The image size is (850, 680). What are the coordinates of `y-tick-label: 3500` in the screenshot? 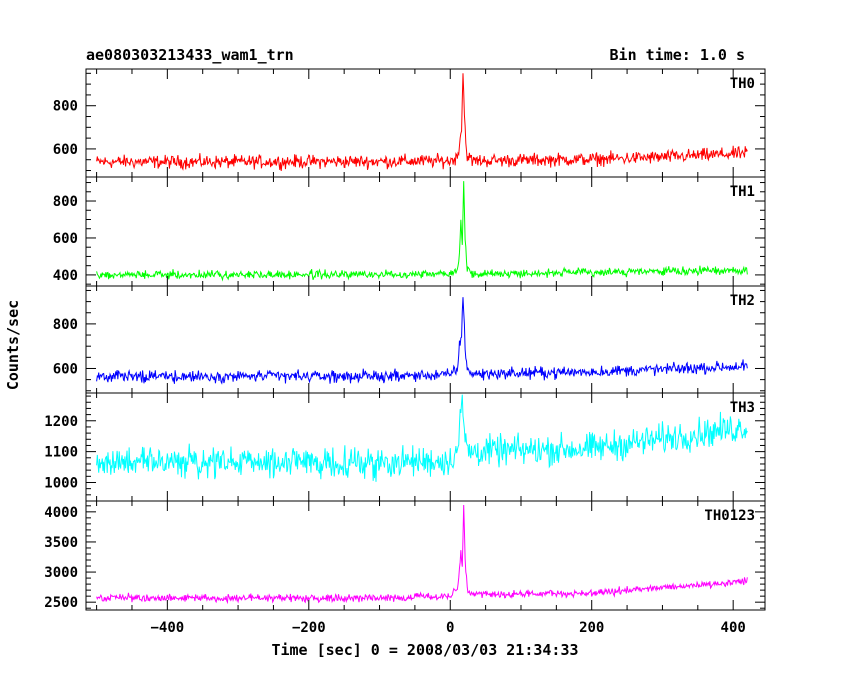 It's located at (61, 543).